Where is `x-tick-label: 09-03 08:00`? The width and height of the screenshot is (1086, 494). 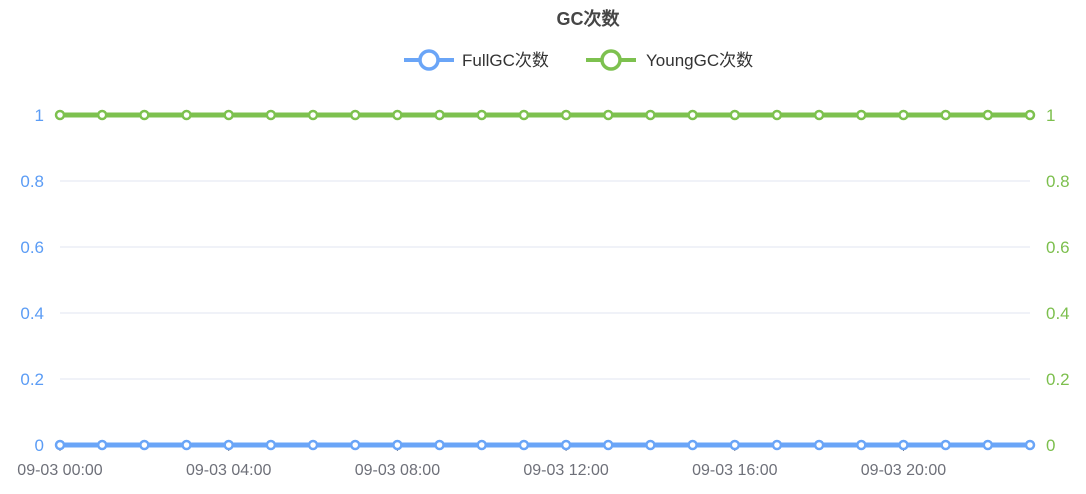
x-tick-label: 09-03 08:00 is located at coordinates (398, 470).